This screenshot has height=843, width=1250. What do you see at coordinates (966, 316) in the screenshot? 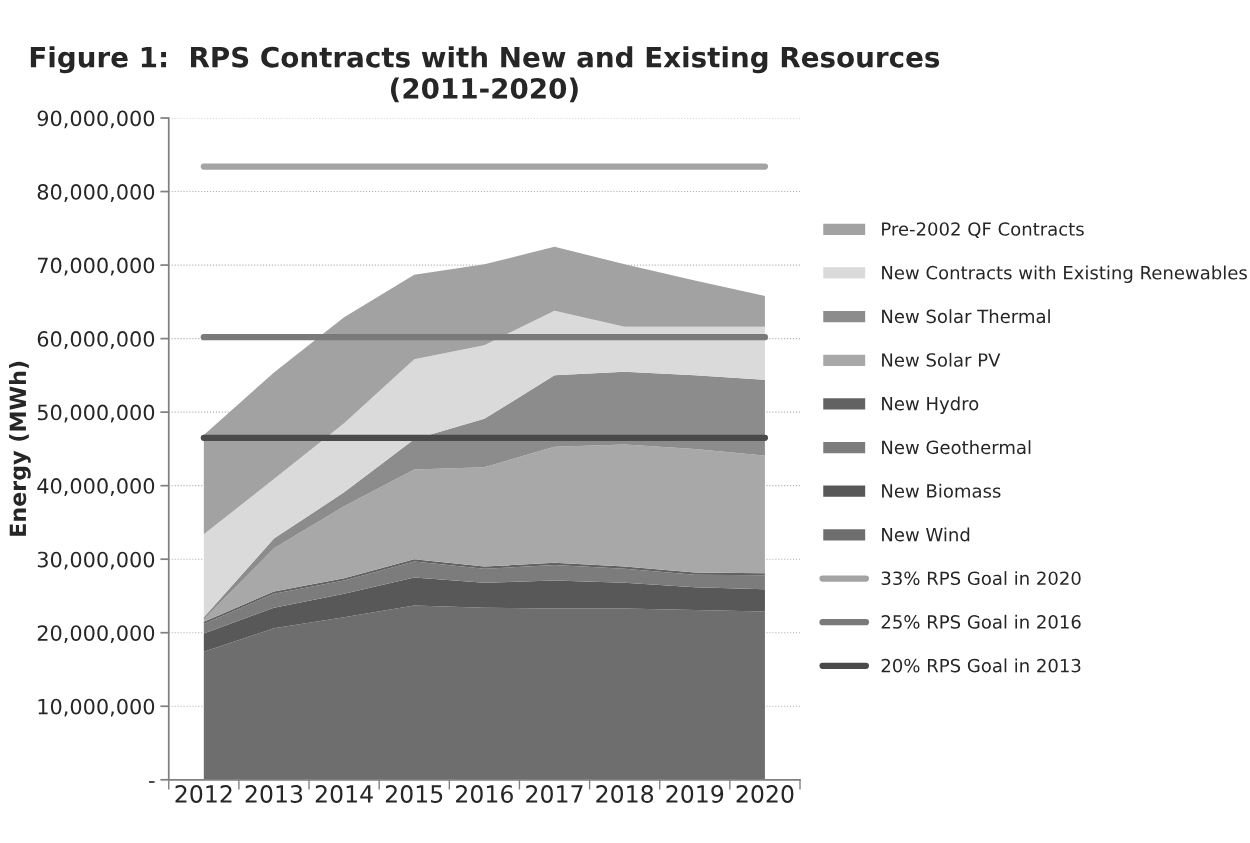
I see `legend-label: New Solar Thermal` at bounding box center [966, 316].